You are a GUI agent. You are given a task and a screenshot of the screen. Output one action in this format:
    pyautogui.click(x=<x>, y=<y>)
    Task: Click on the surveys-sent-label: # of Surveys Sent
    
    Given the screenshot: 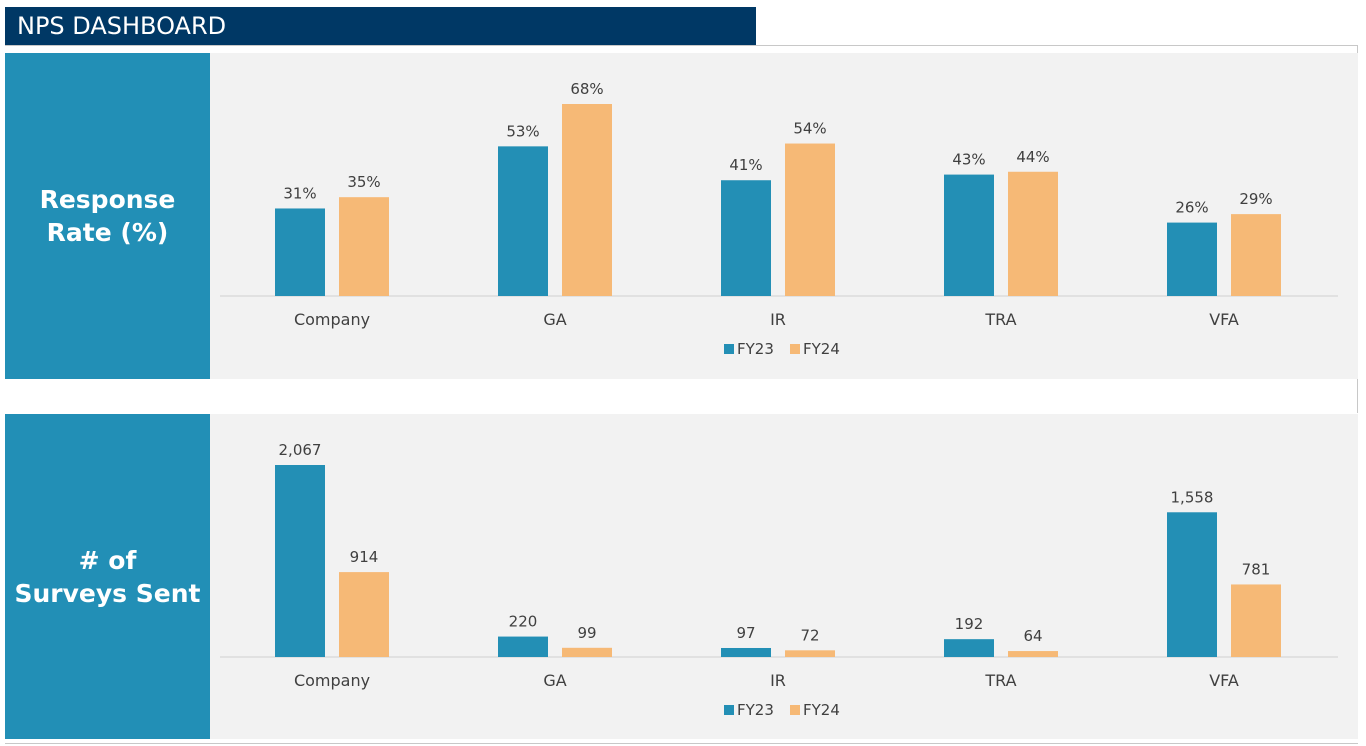 What is the action you would take?
    pyautogui.click(x=107, y=576)
    